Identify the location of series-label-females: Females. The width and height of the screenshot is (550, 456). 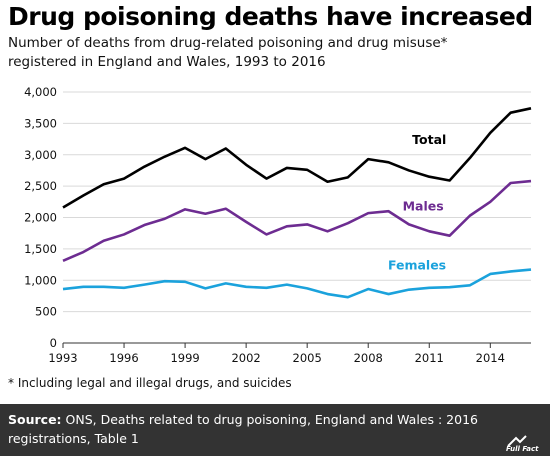
(417, 265).